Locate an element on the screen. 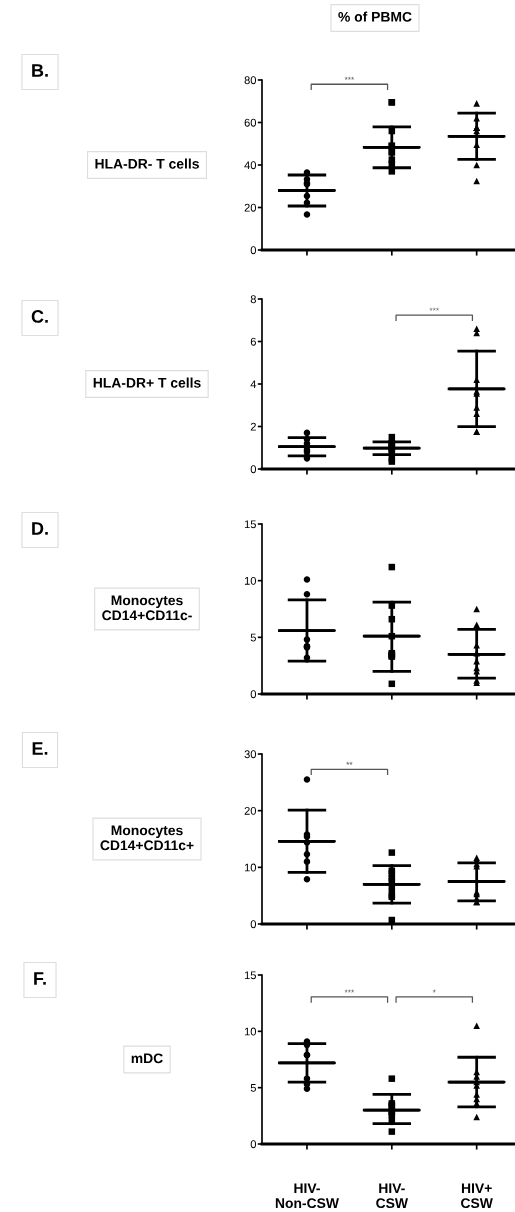  y-tick-label: 30 is located at coordinates (250, 754).